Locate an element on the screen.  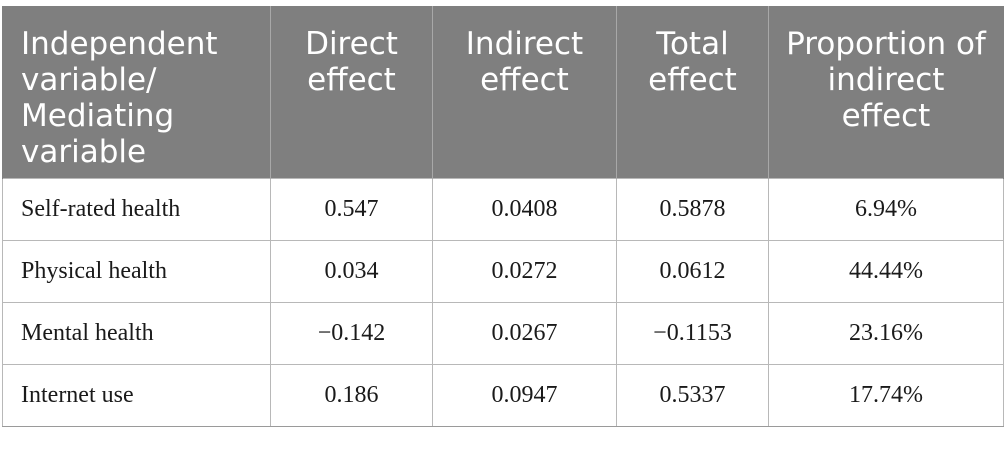
header-direct-effect: Direct effect is located at coordinates (351, 92).